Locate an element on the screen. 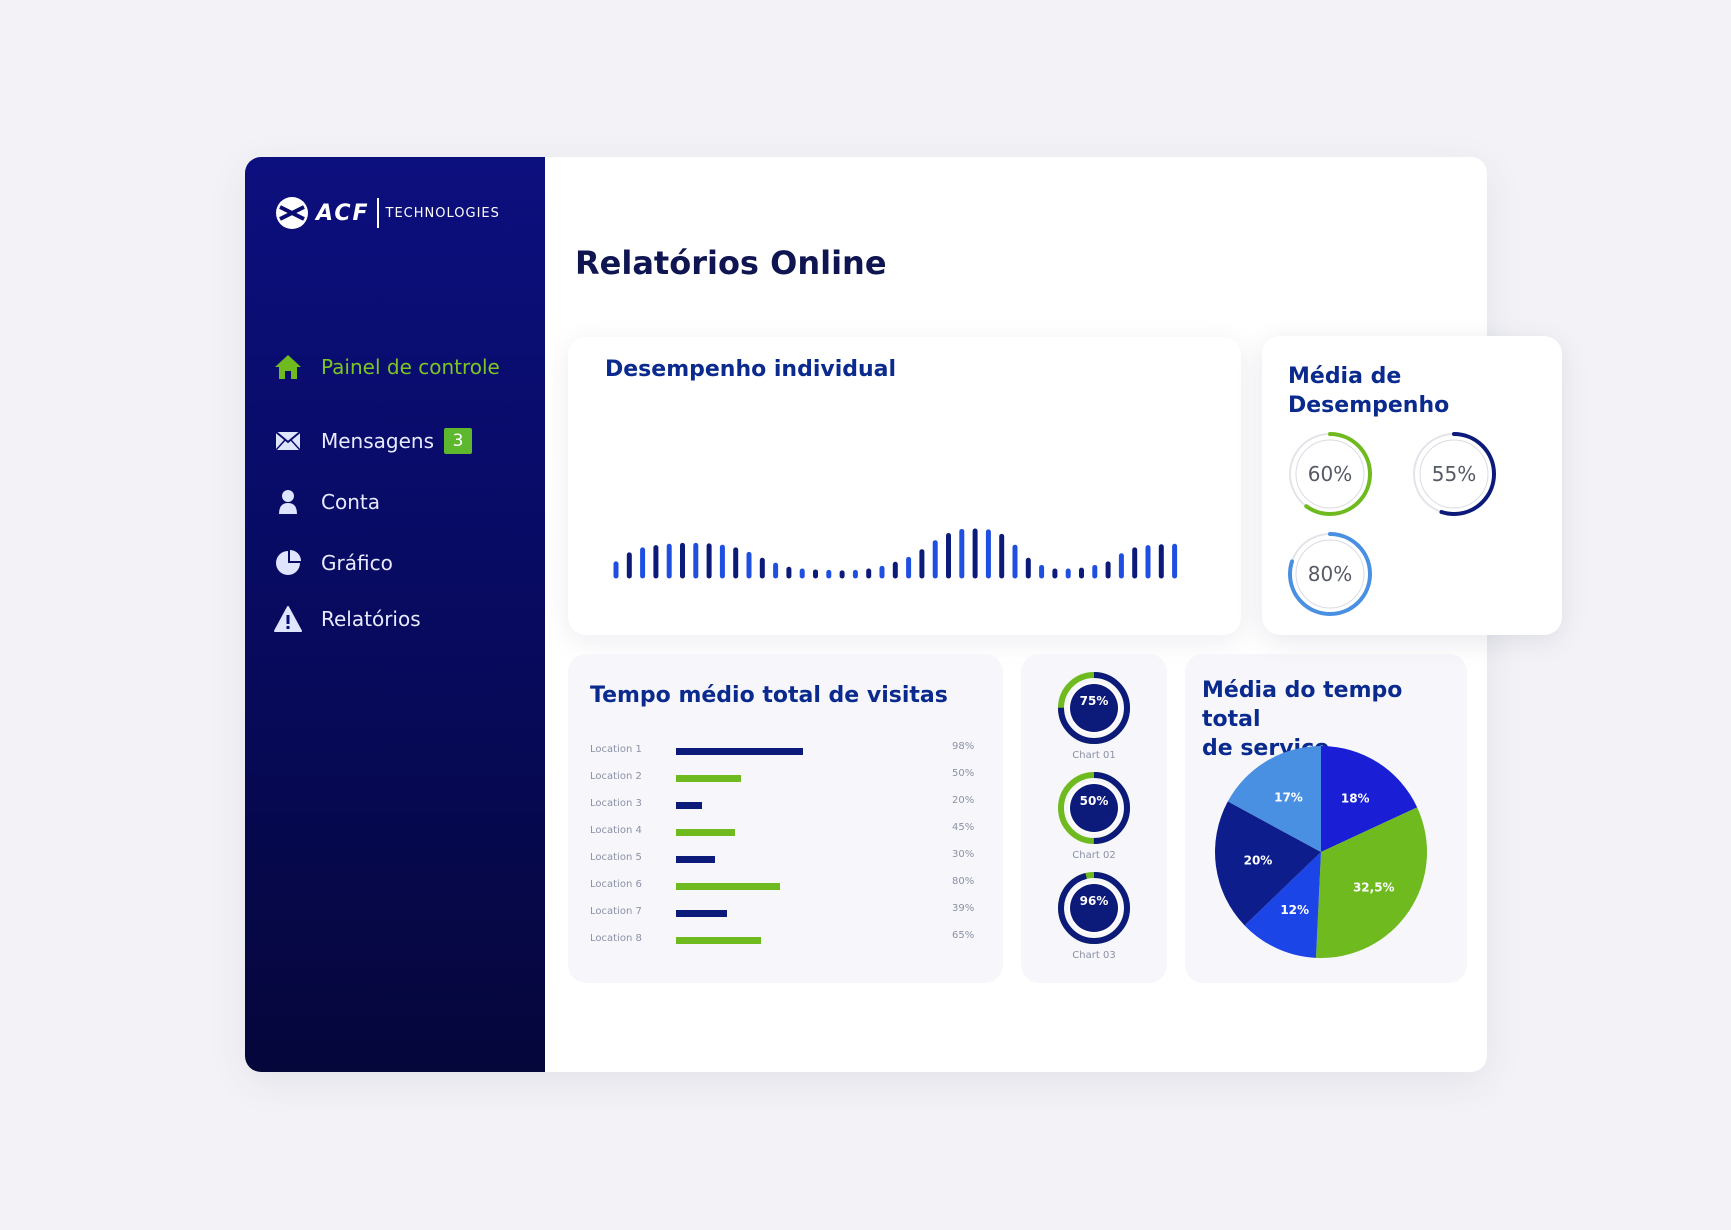  warning-icon is located at coordinates (288, 619).